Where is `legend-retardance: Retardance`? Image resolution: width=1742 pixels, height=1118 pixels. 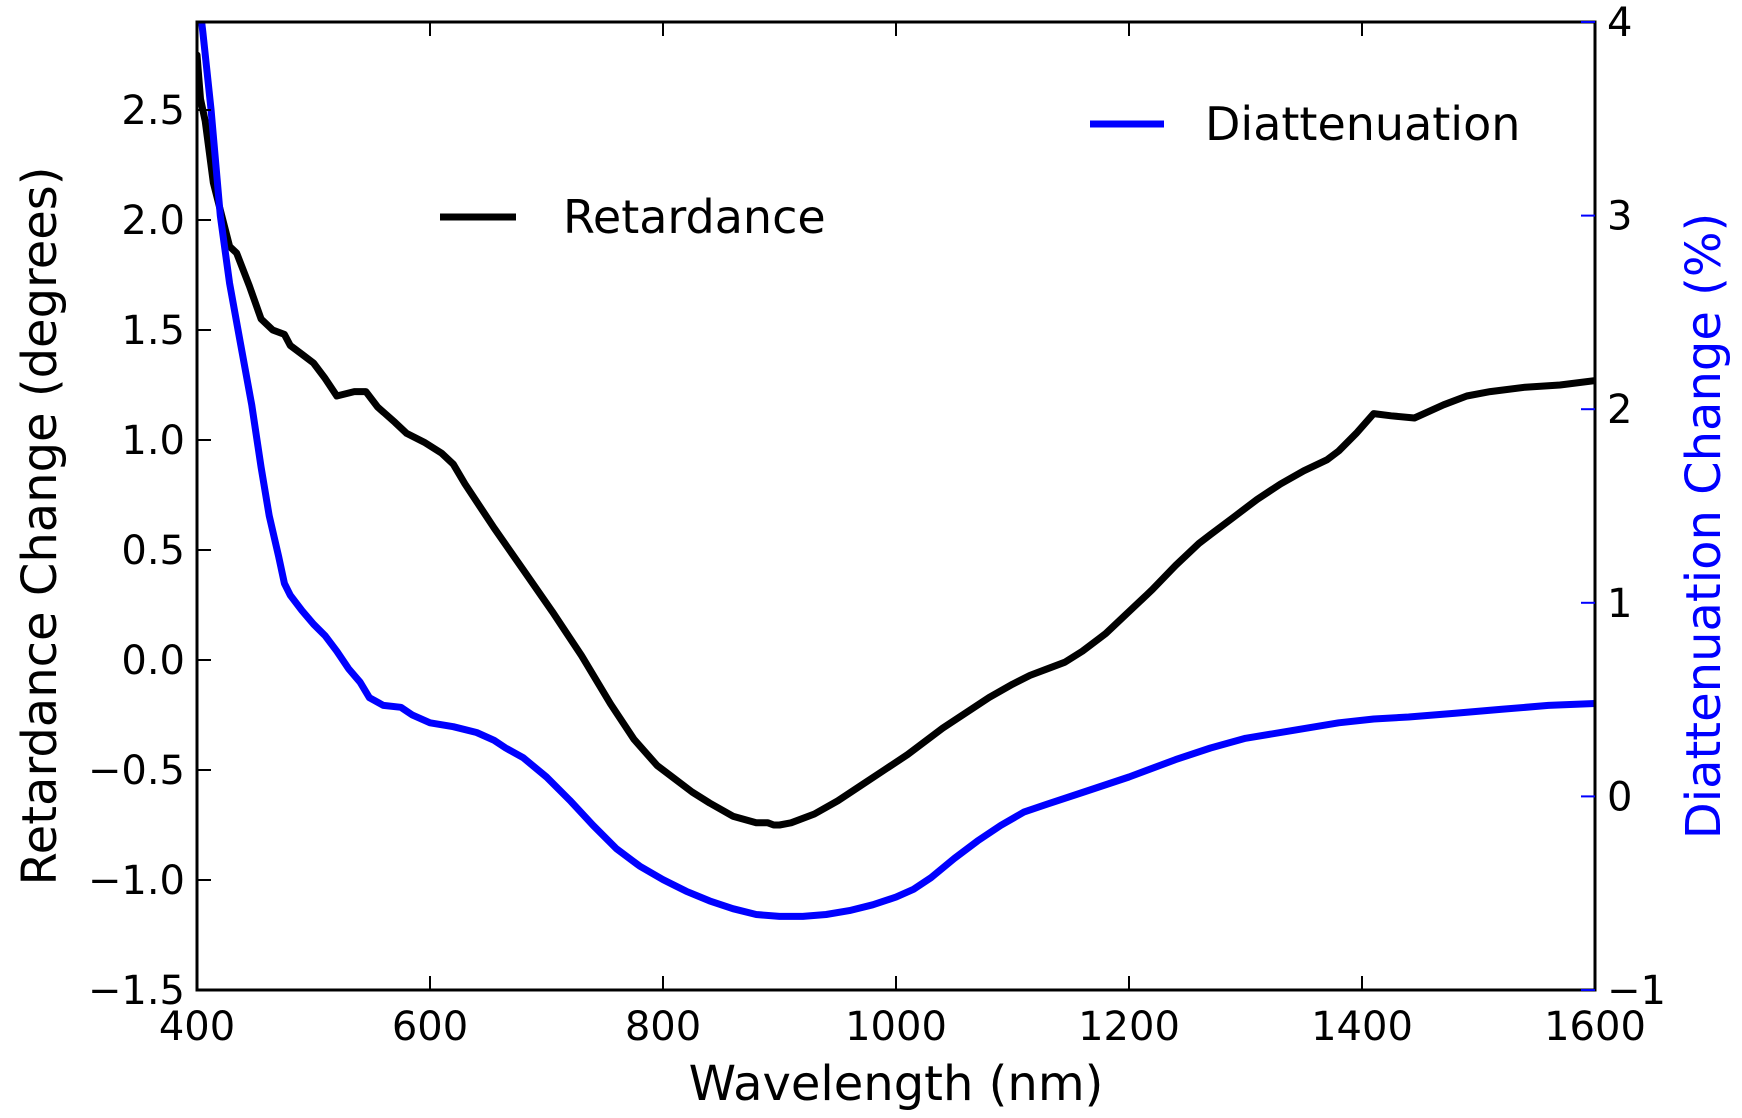 legend-retardance: Retardance is located at coordinates (633, 217).